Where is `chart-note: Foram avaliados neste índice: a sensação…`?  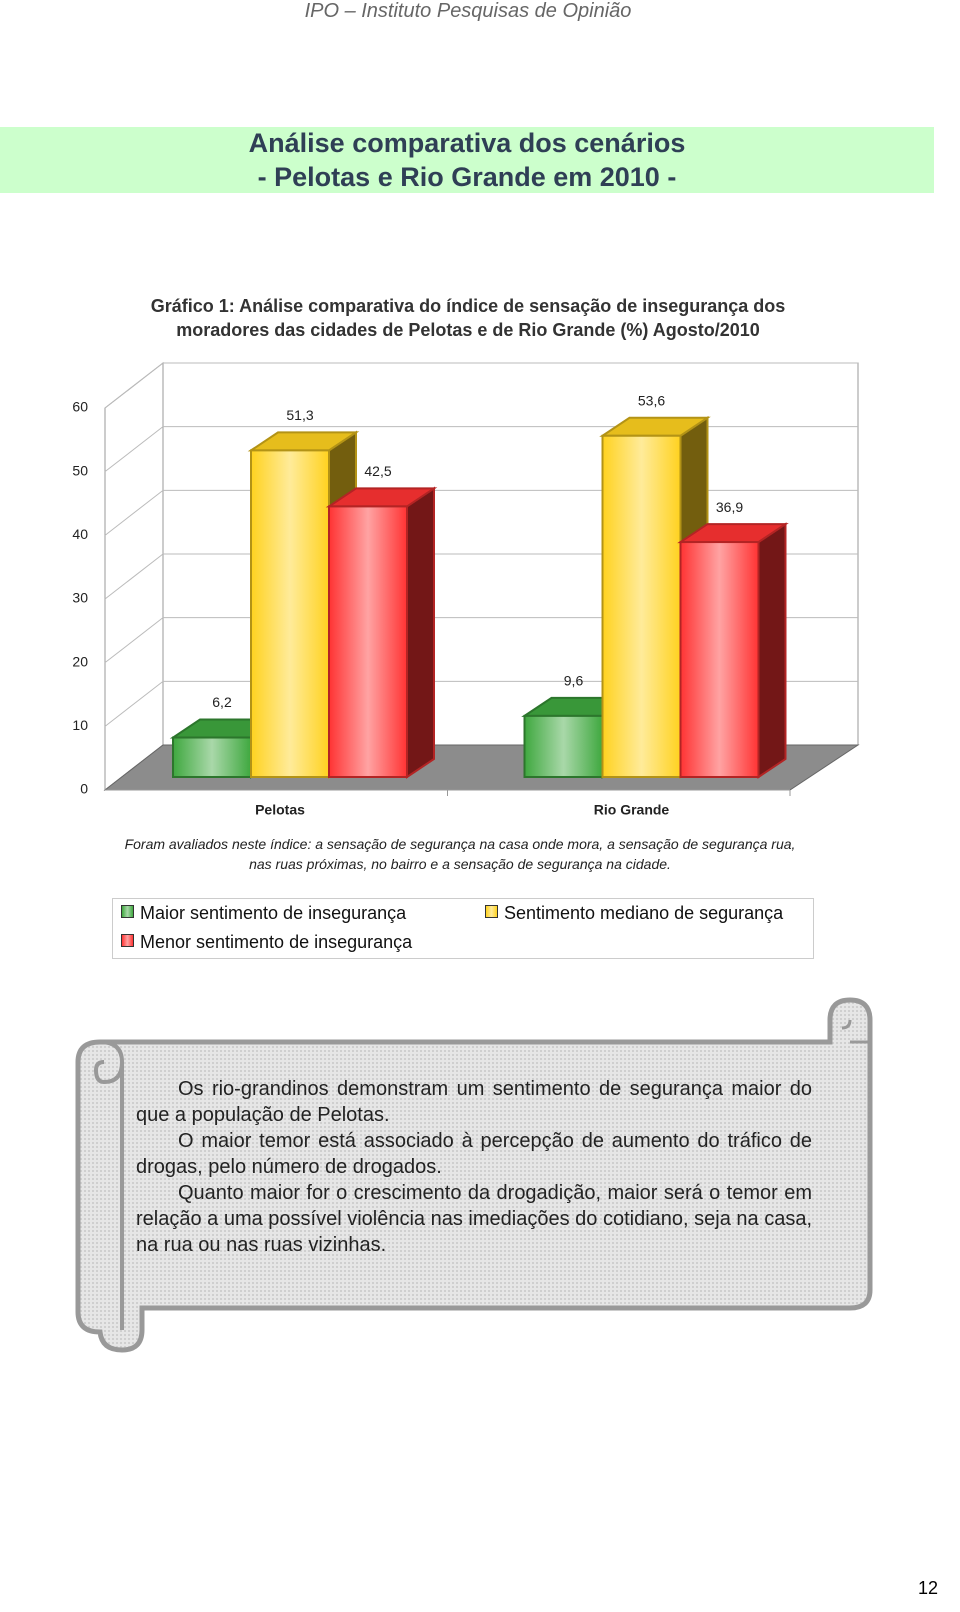
chart-note: Foram avaliados neste índice: a sensação… is located at coordinates (460, 854).